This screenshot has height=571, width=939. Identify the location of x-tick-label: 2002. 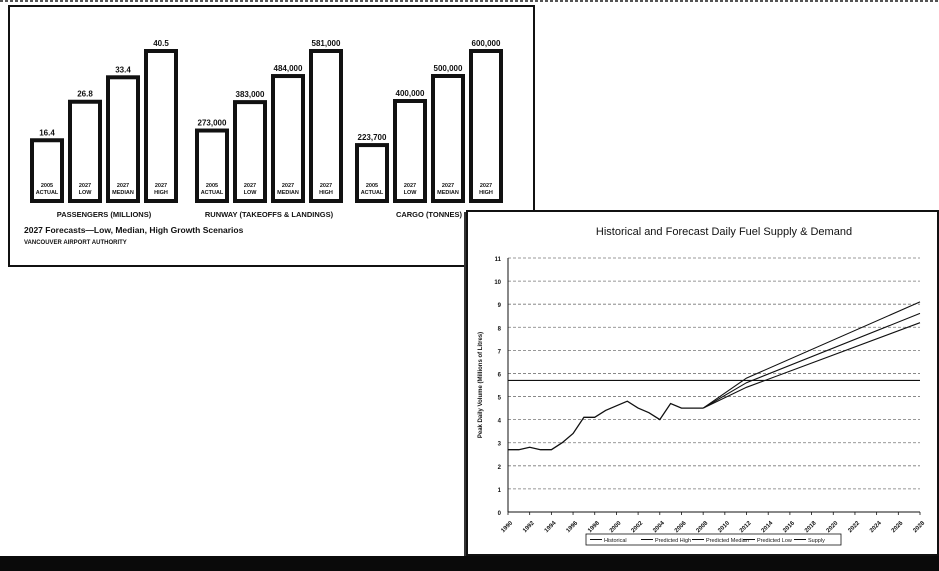
(638, 527).